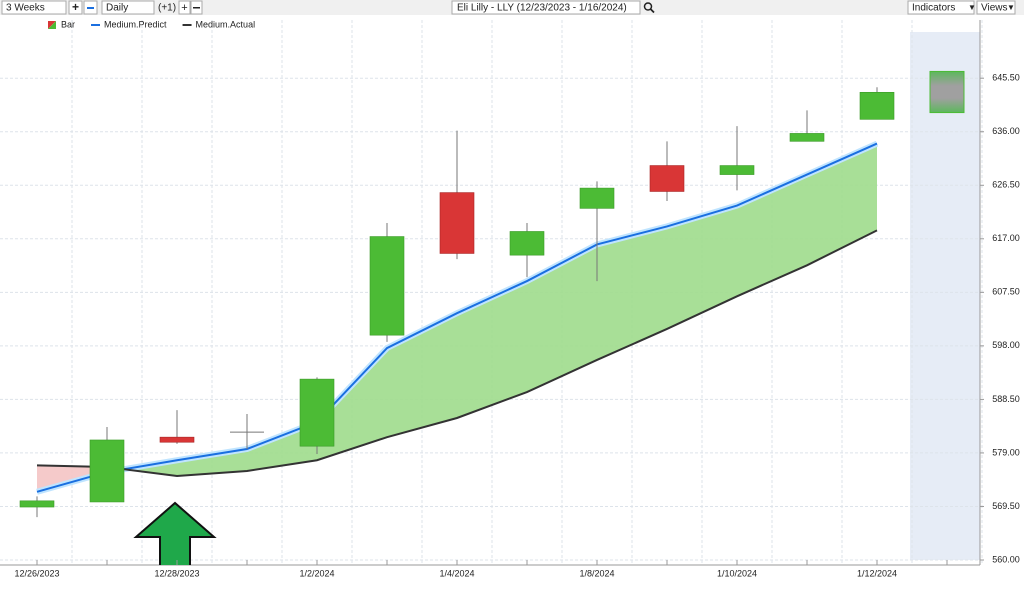 The image size is (1024, 592). I want to click on symbol-input, so click(546, 7).